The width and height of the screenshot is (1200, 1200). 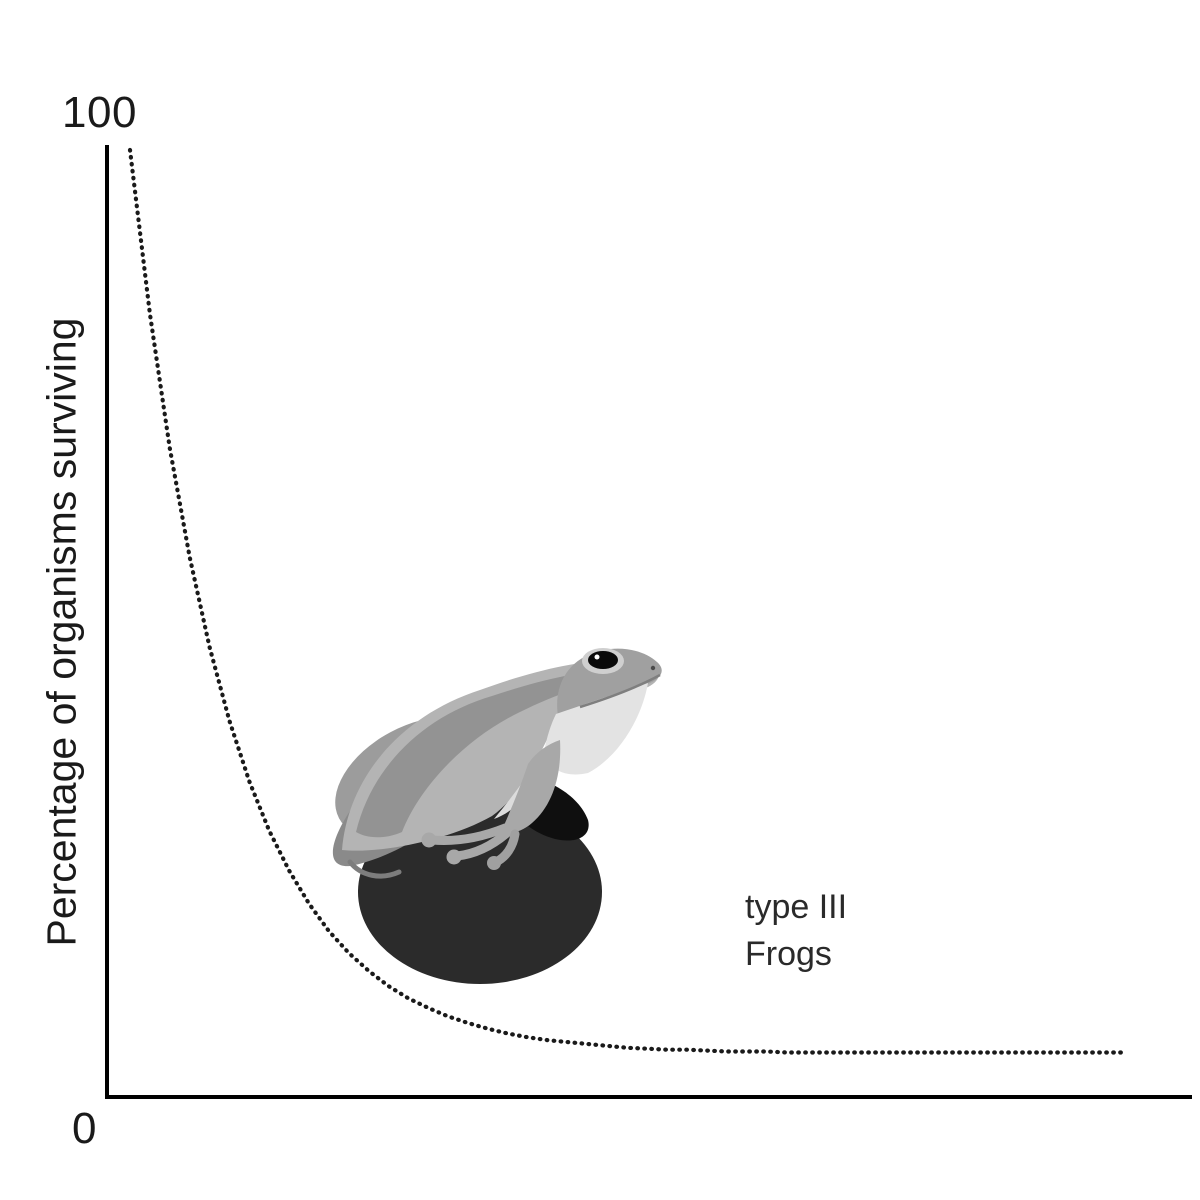 What do you see at coordinates (480, 892) in the screenshot?
I see `egg-ball` at bounding box center [480, 892].